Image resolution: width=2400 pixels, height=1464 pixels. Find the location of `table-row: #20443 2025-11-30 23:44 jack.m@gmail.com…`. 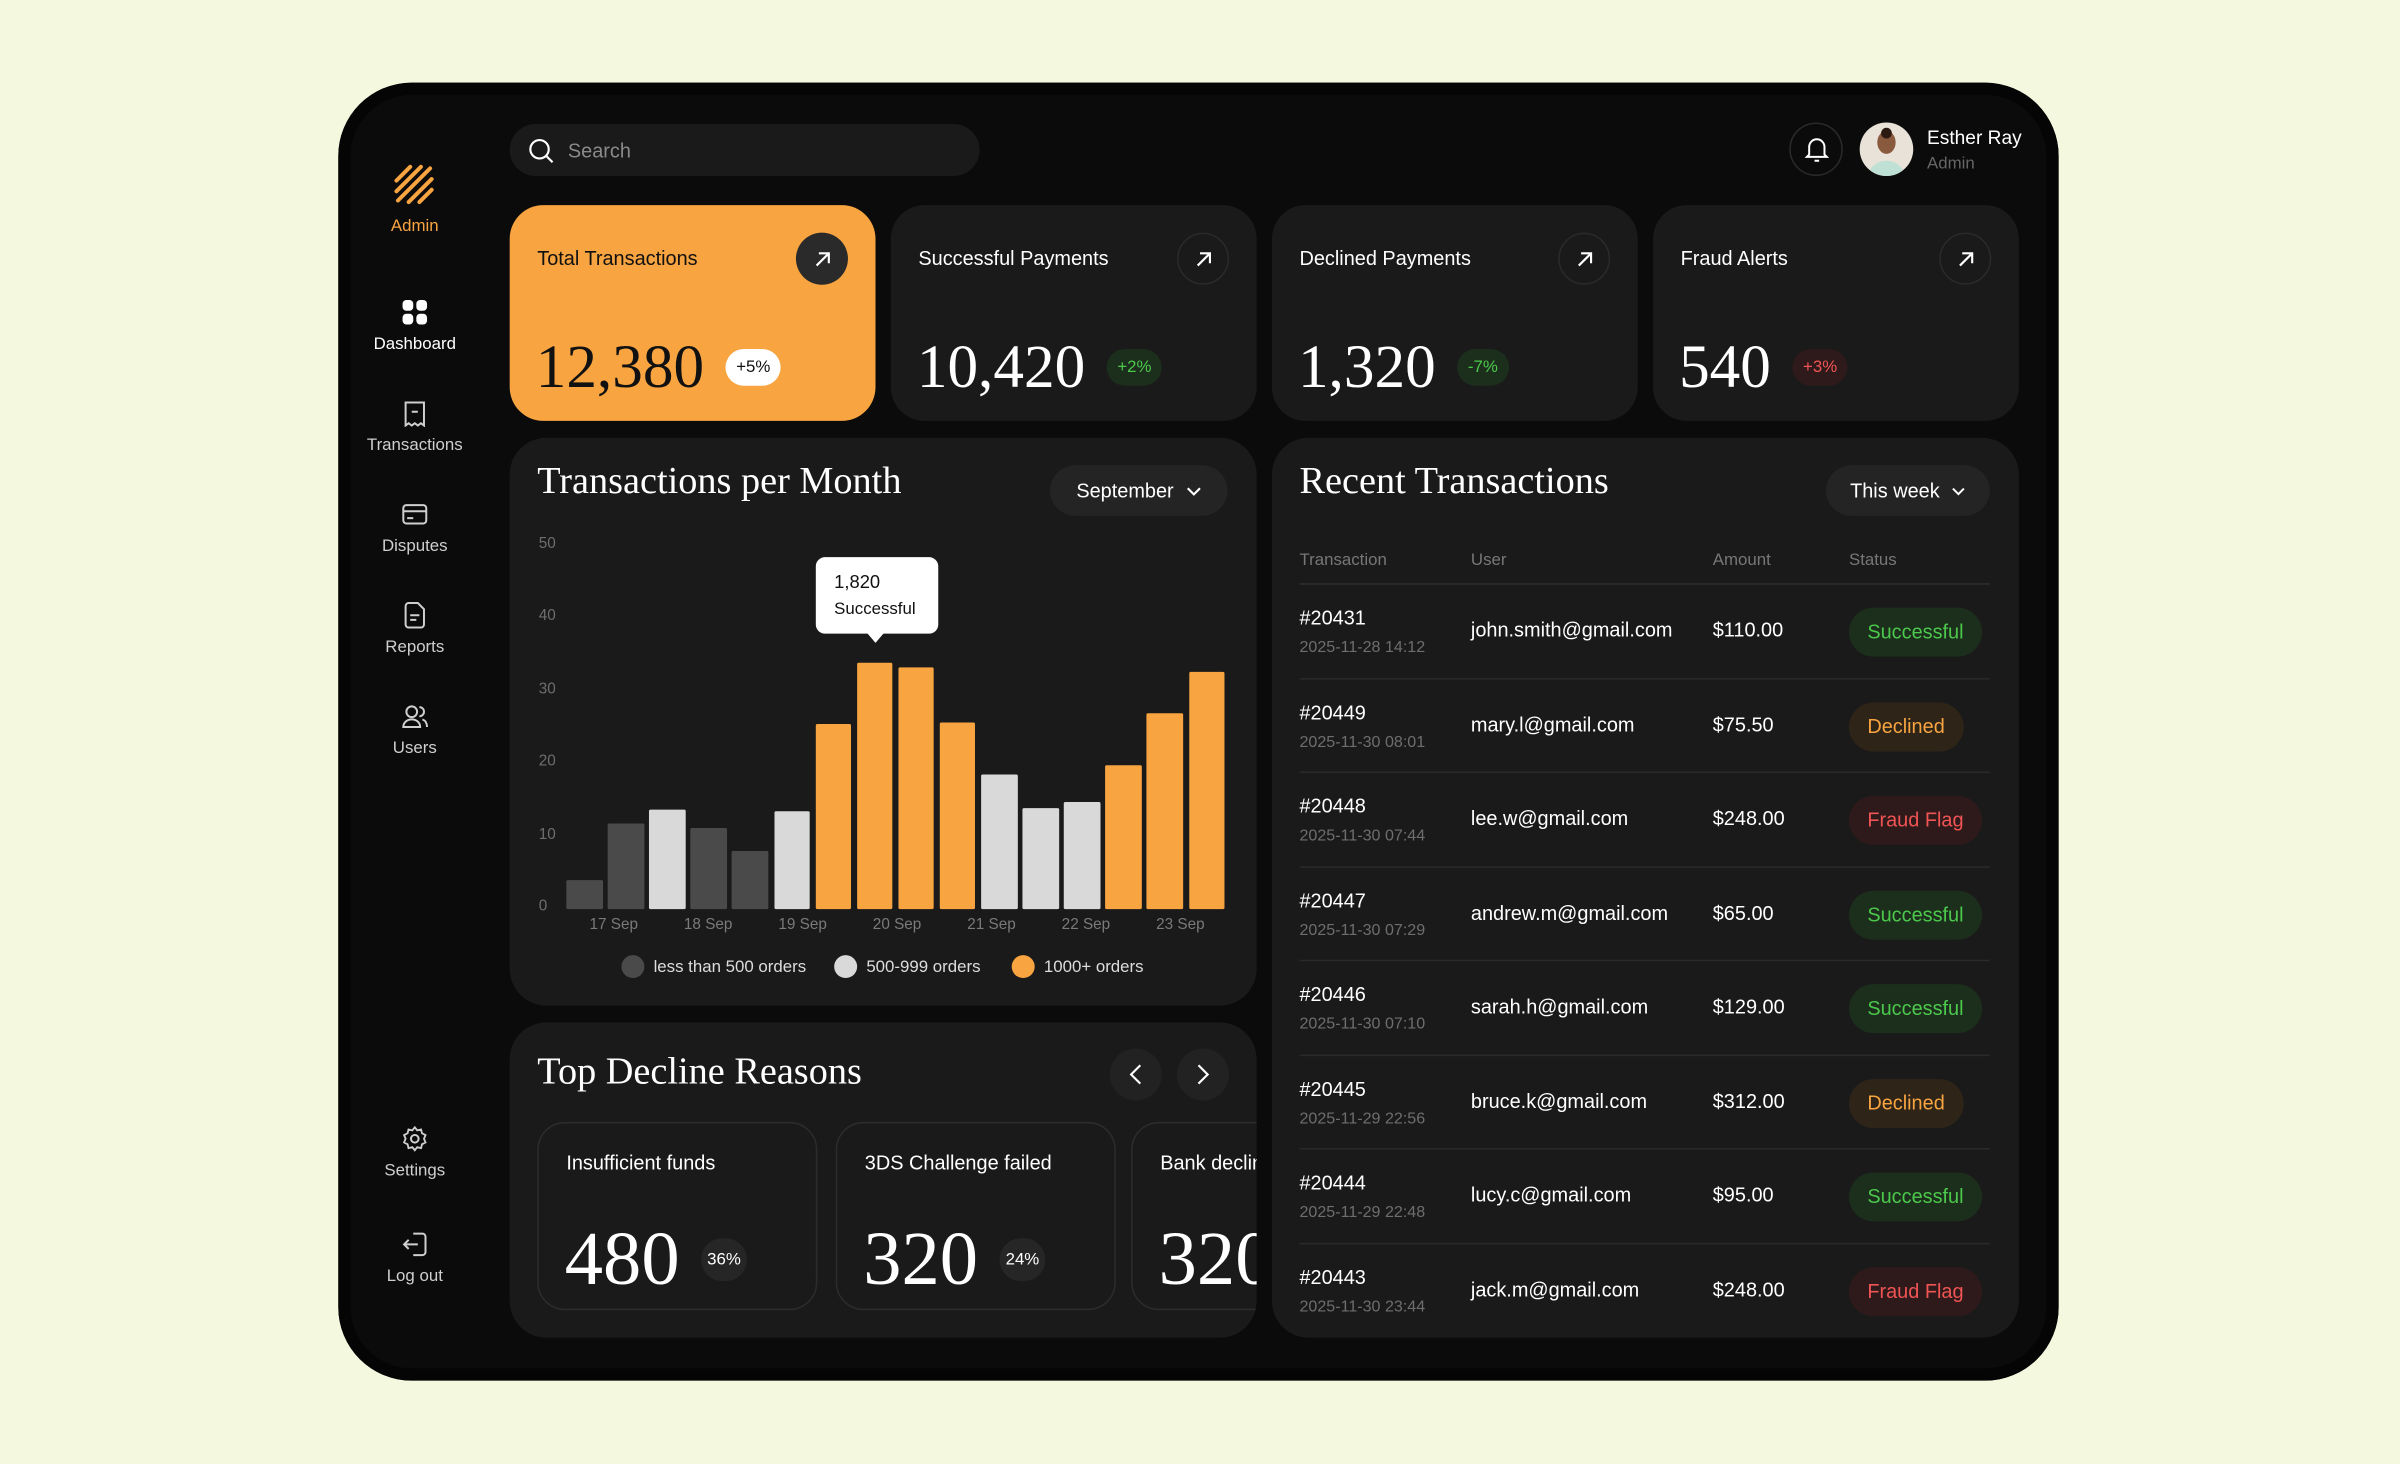

table-row: #20443 2025-11-30 23:44 jack.m@gmail.com… is located at coordinates (1644, 1291).